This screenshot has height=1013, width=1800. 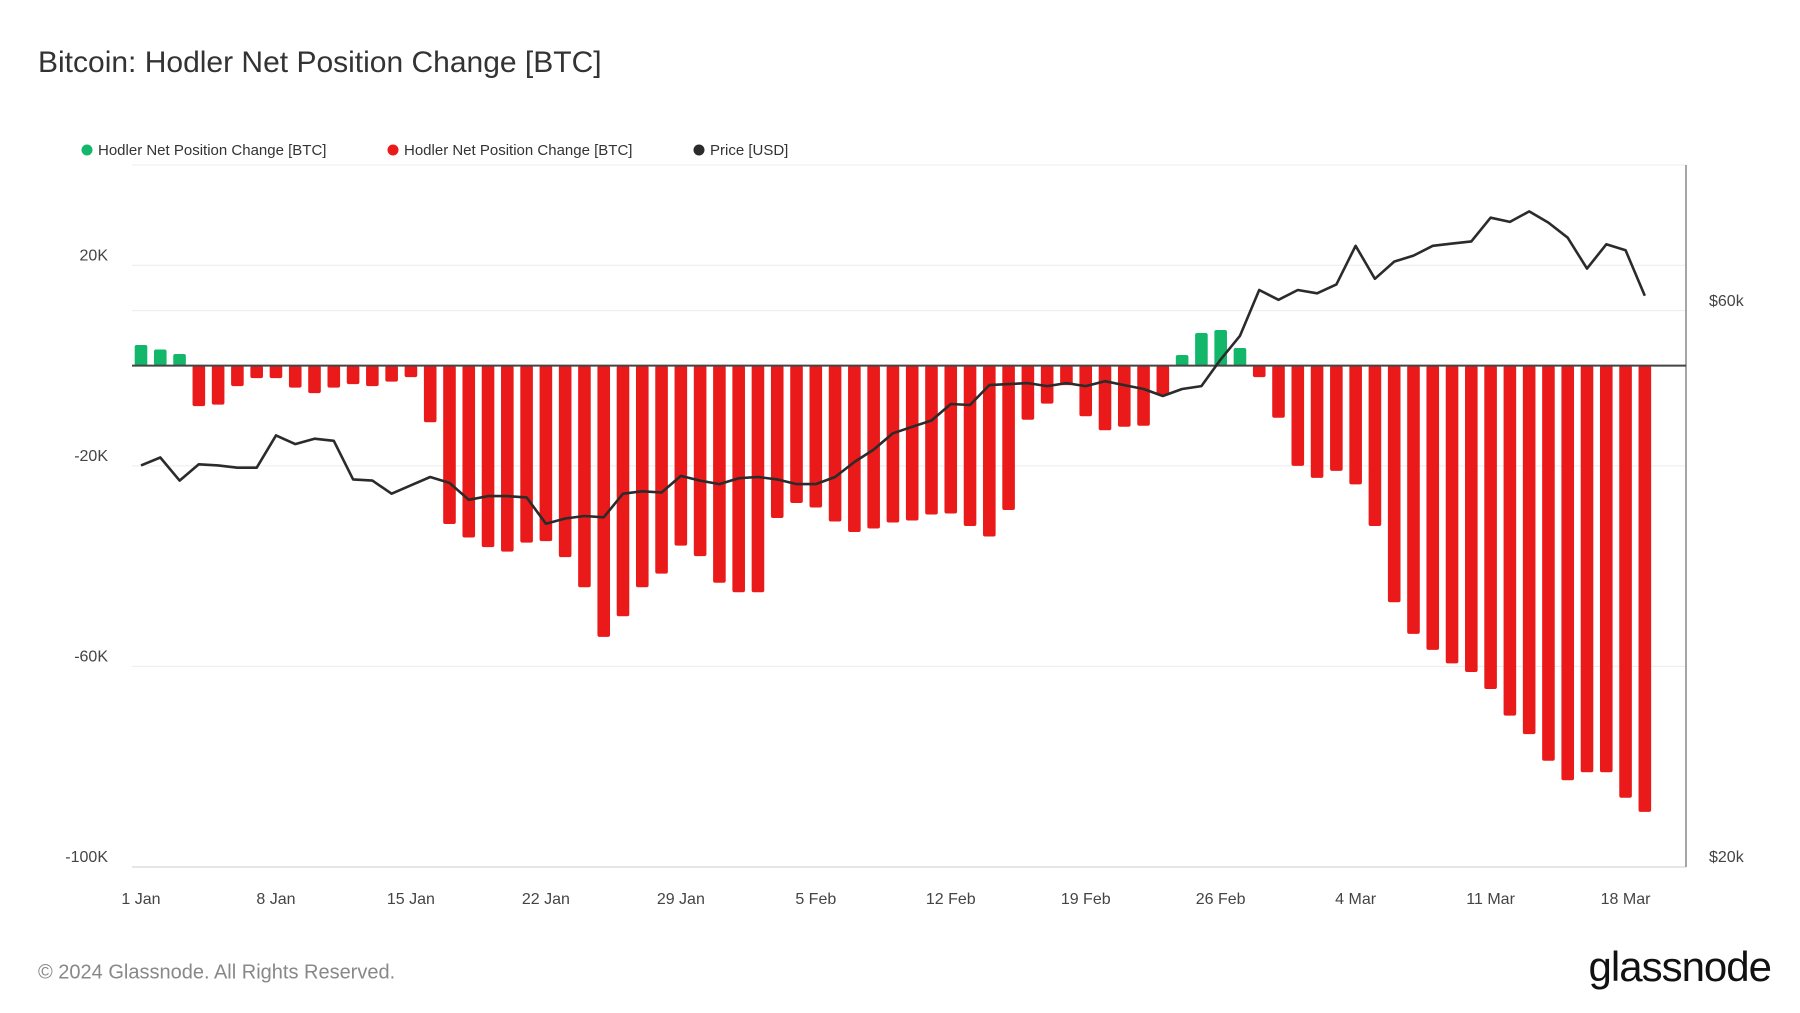 I want to click on x-tick-label: 15 Jan, so click(x=411, y=899).